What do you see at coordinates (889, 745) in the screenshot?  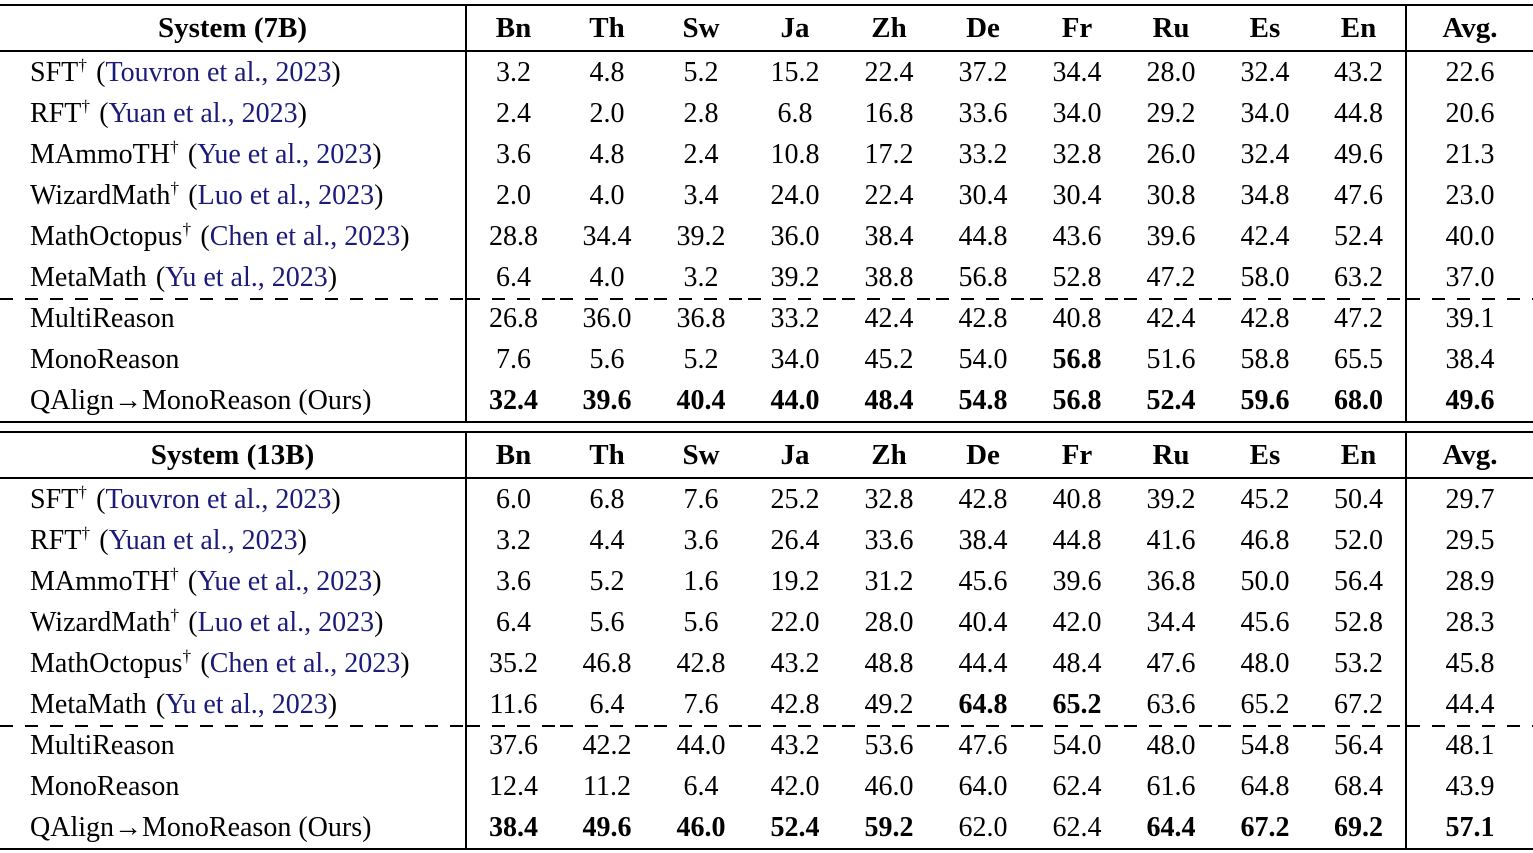 I see `value-cell-zh: 53.6` at bounding box center [889, 745].